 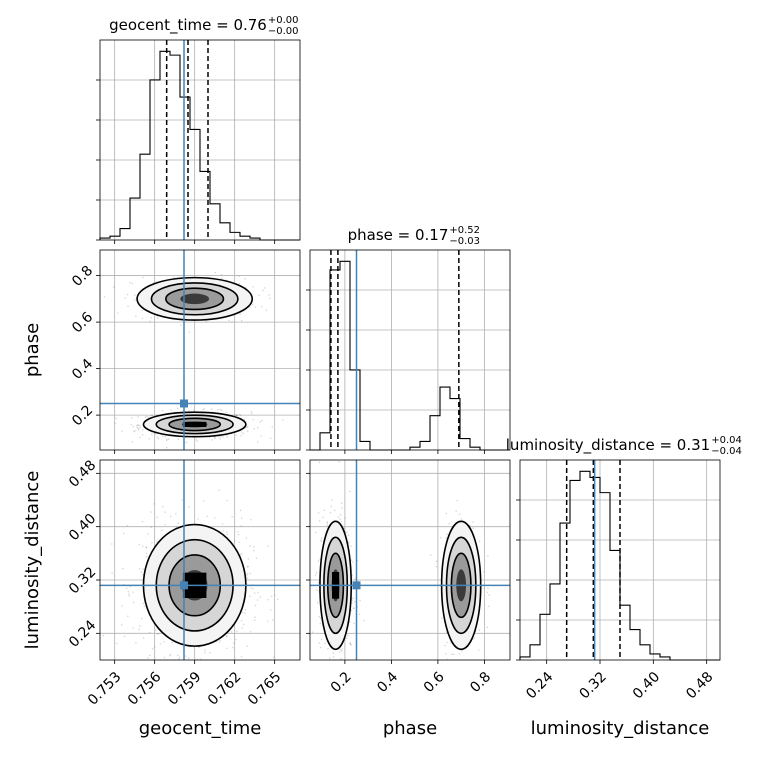 I want to click on title-geocent_time: geocent_time = 0.76 +0.00−0.00, so click(x=203, y=26).